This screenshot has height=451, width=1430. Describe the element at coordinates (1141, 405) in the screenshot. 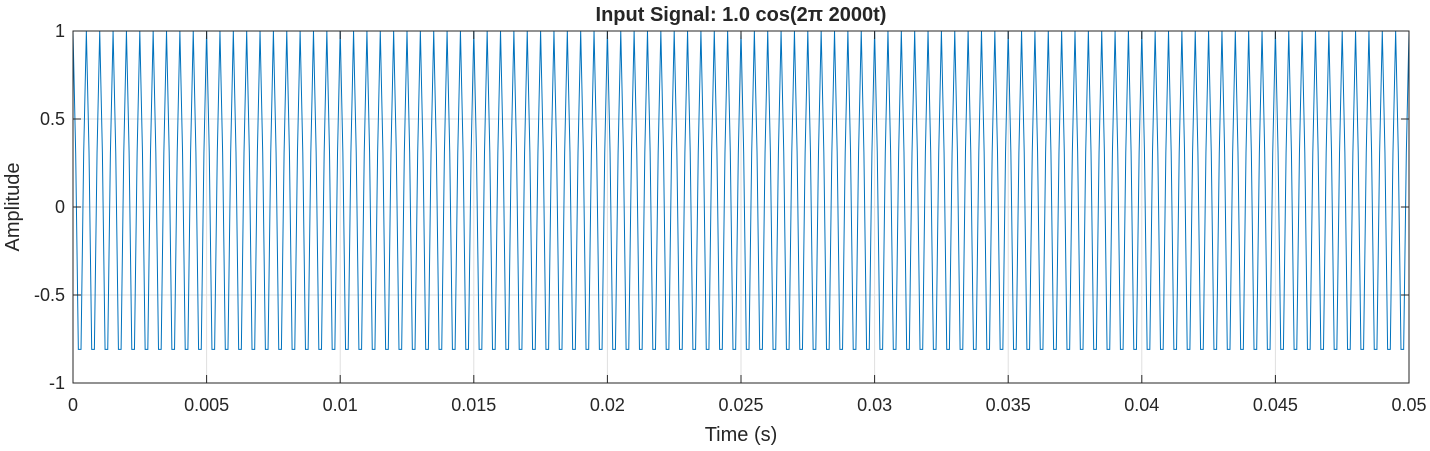

I see `x-tick-label: 0.04` at that location.